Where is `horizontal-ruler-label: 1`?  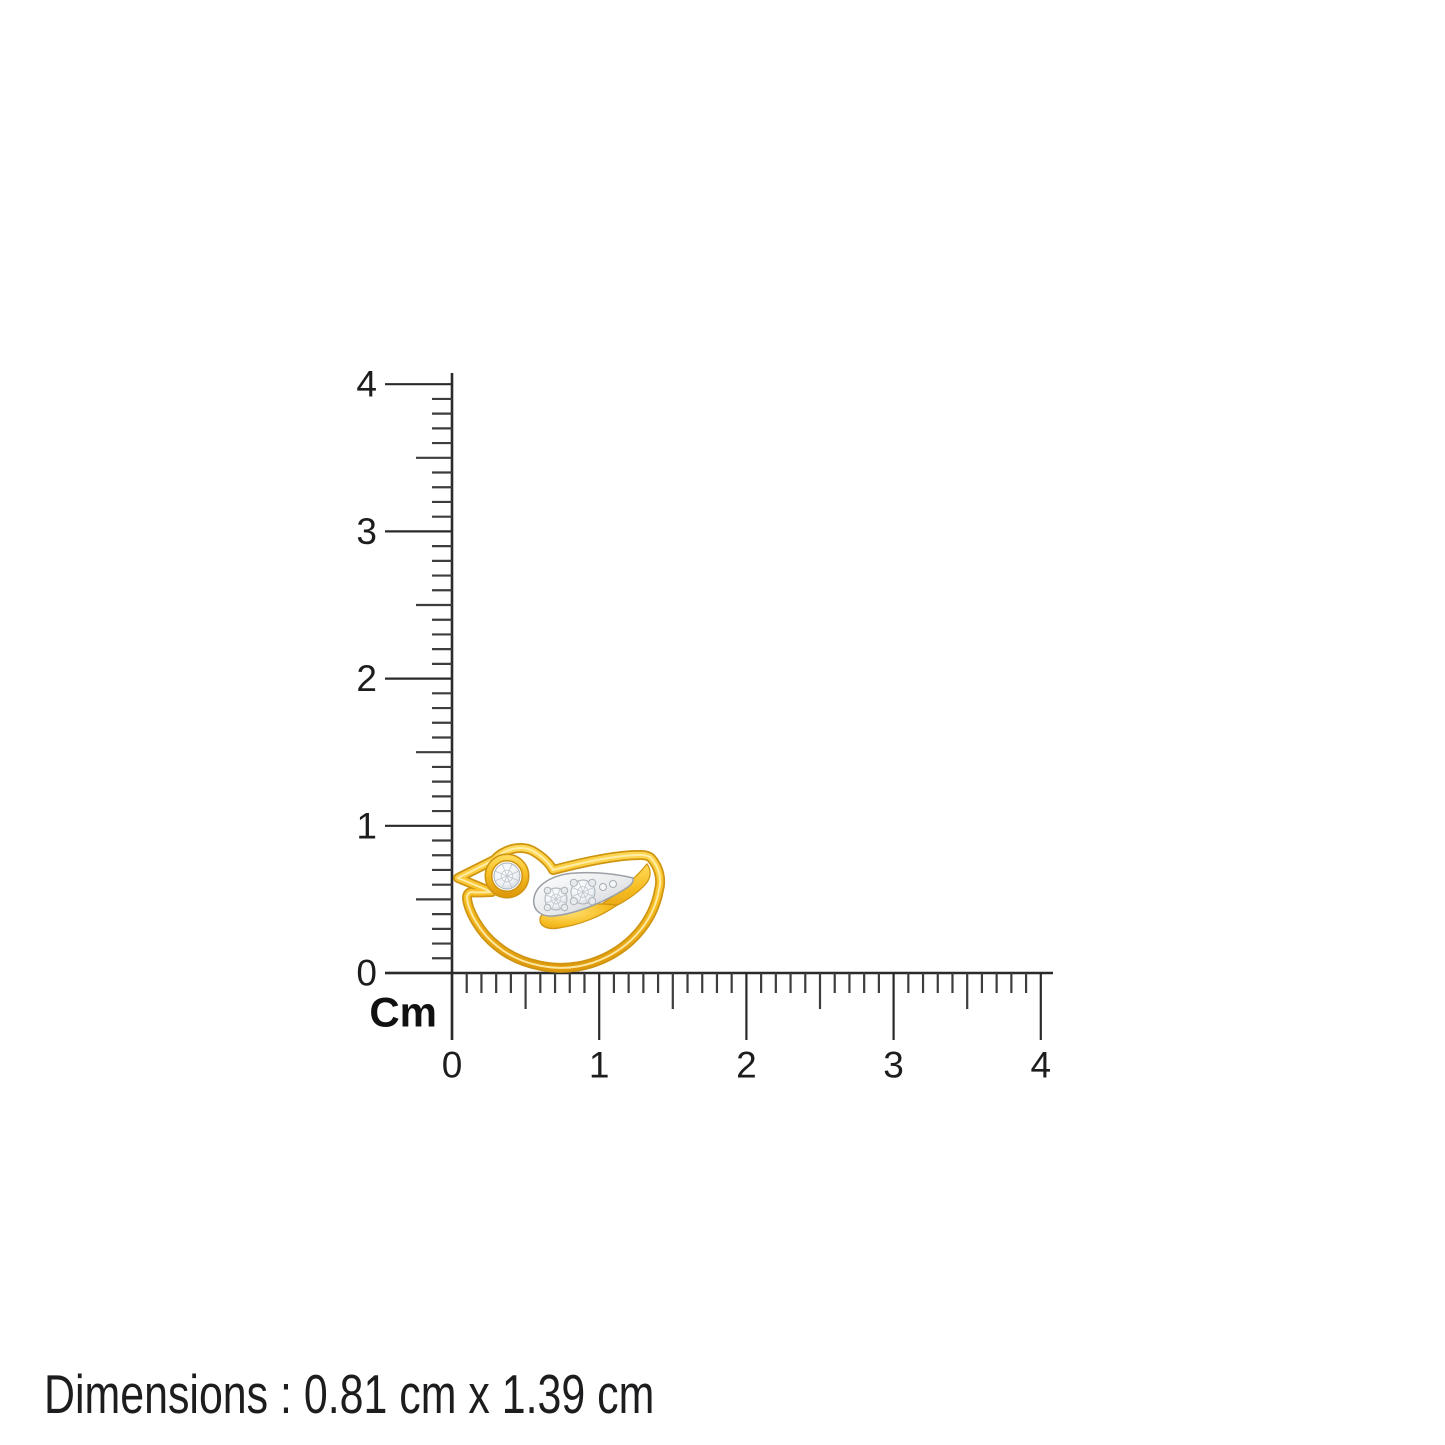
horizontal-ruler-label: 1 is located at coordinates (599, 1065).